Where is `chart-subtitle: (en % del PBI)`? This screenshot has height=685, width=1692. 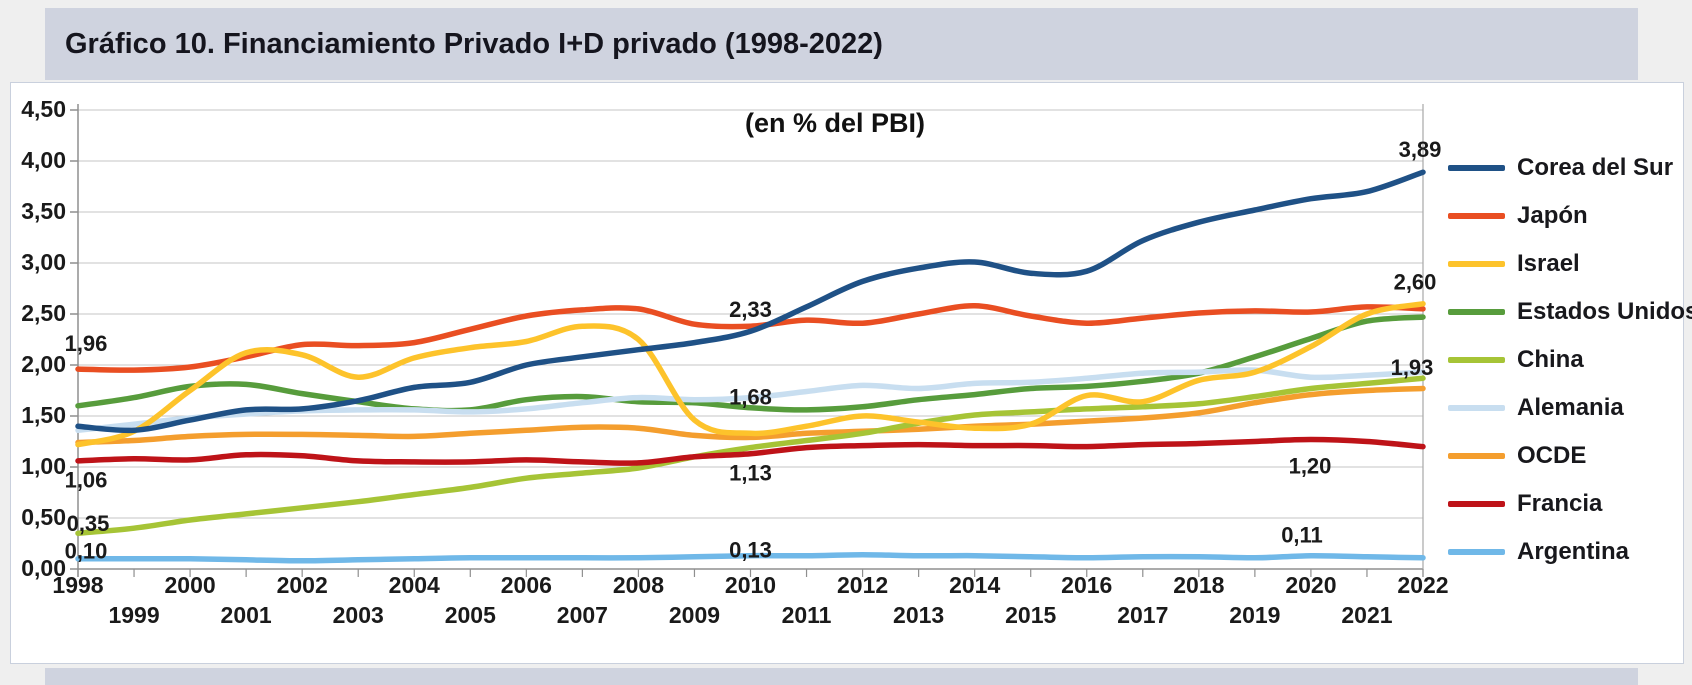 chart-subtitle: (en % del PBI) is located at coordinates (835, 123).